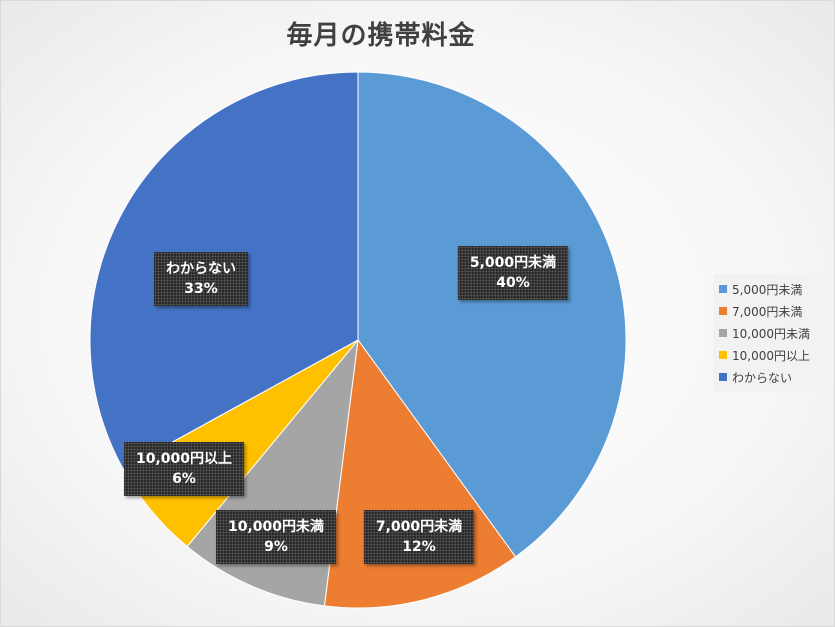  I want to click on legend: 5,000円未満 7,000円未満 10,000円未満 10,000円以上 わからない, so click(769, 333).